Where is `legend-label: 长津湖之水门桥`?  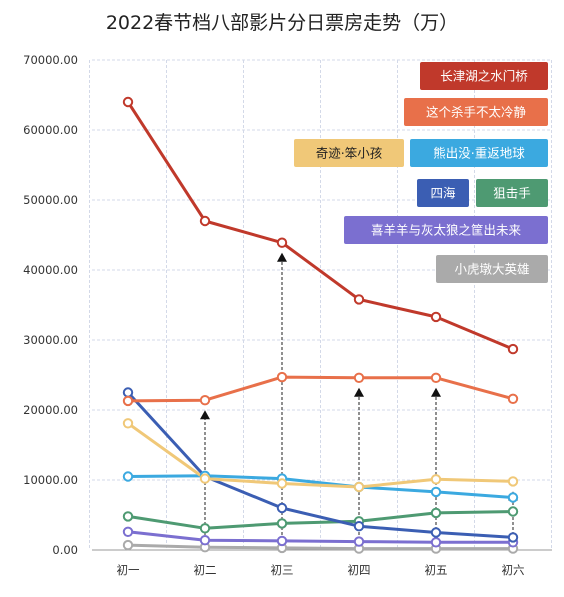 legend-label: 长津湖之水门桥 is located at coordinates (484, 76).